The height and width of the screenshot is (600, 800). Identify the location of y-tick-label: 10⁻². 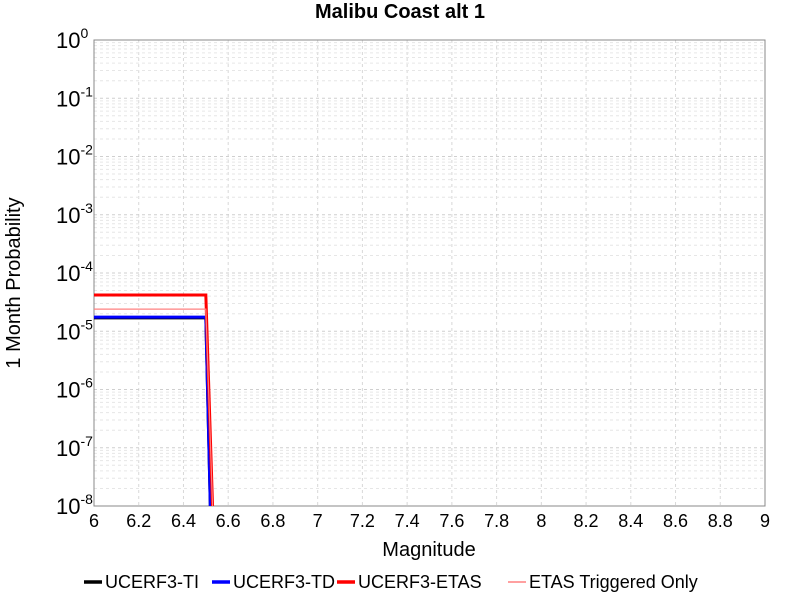
(74, 156).